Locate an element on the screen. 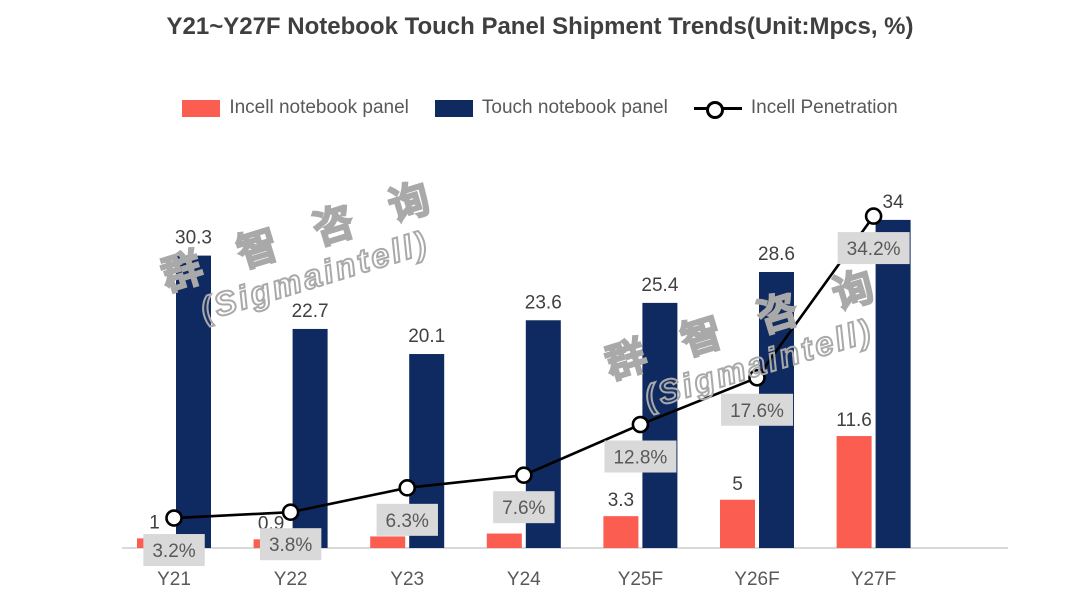  x-axis-label-y24: Y24 is located at coordinates (524, 579).